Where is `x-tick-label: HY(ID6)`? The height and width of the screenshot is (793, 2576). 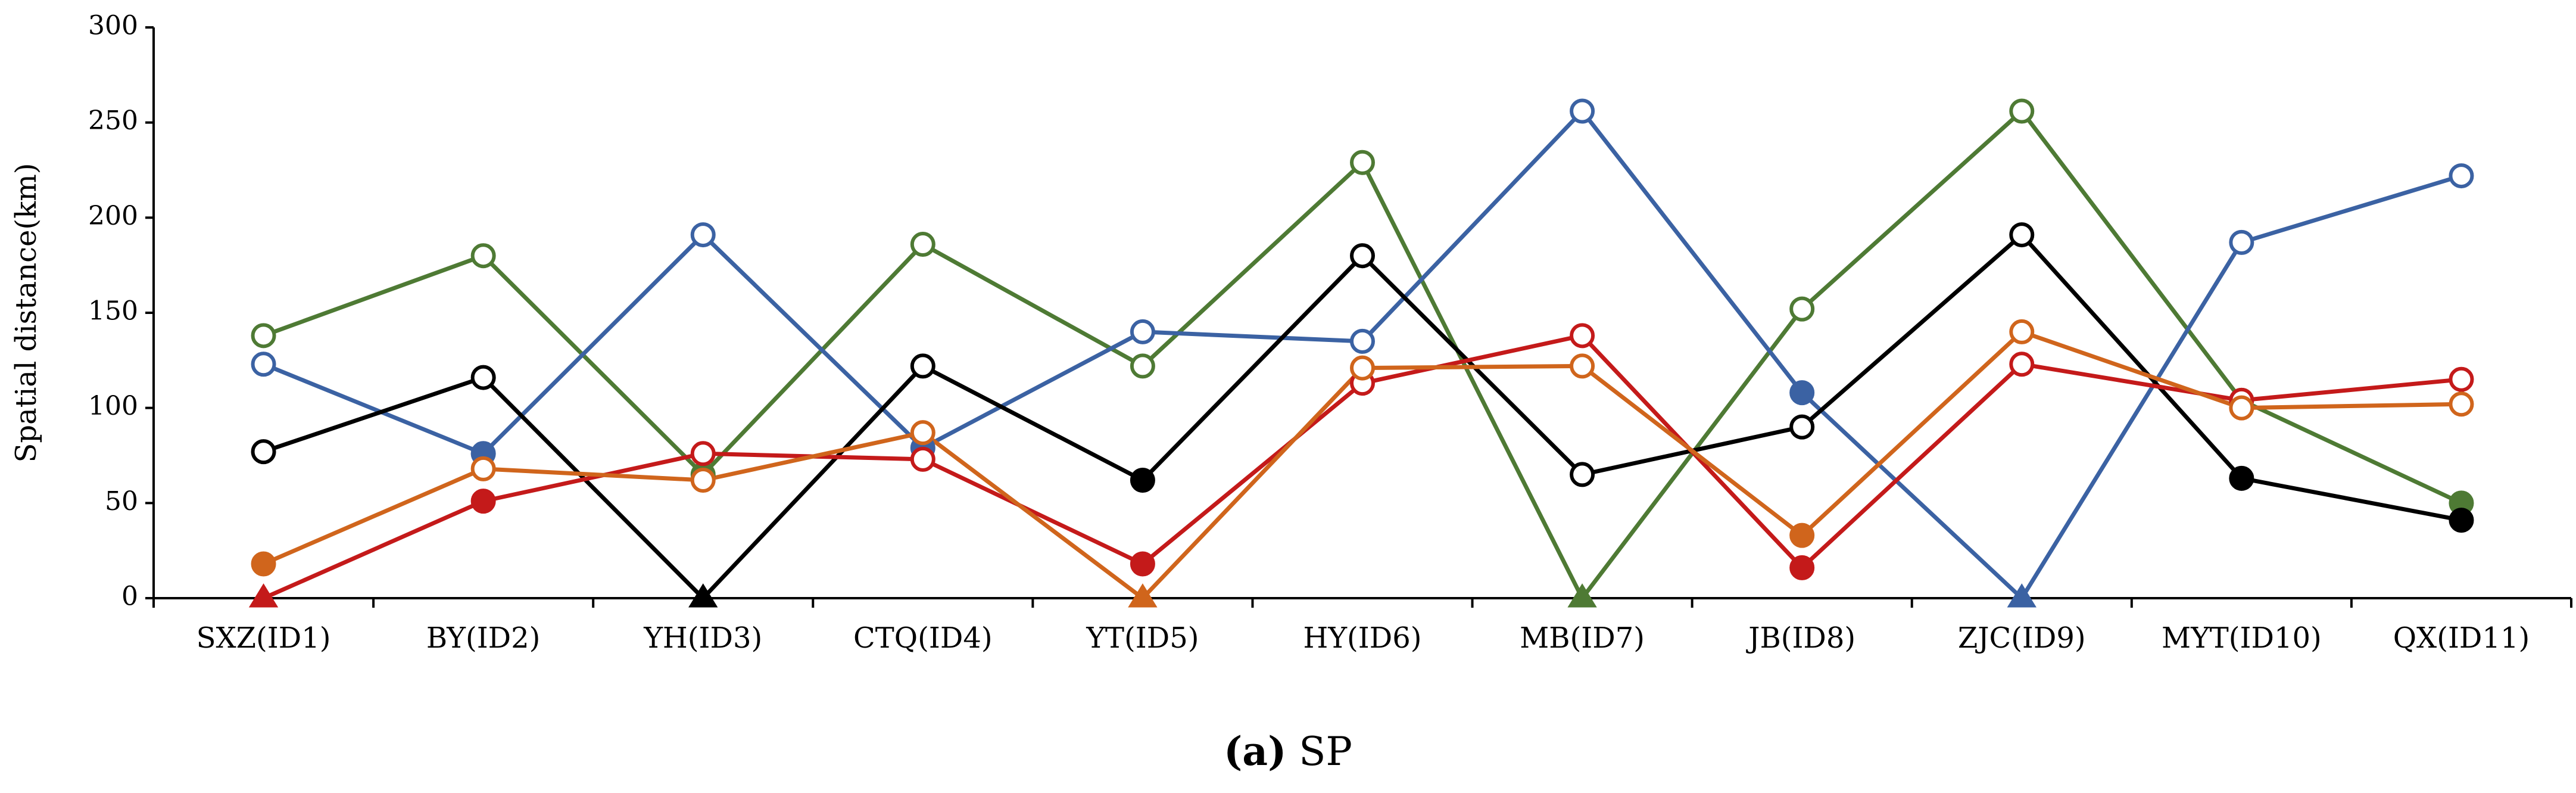 x-tick-label: HY(ID6) is located at coordinates (1363, 638).